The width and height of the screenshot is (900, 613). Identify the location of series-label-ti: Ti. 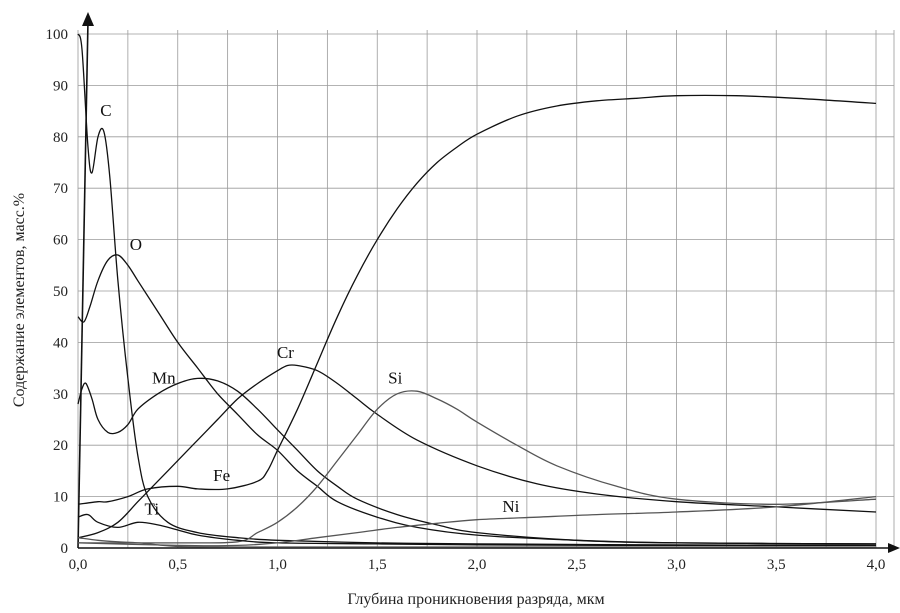
(152, 509).